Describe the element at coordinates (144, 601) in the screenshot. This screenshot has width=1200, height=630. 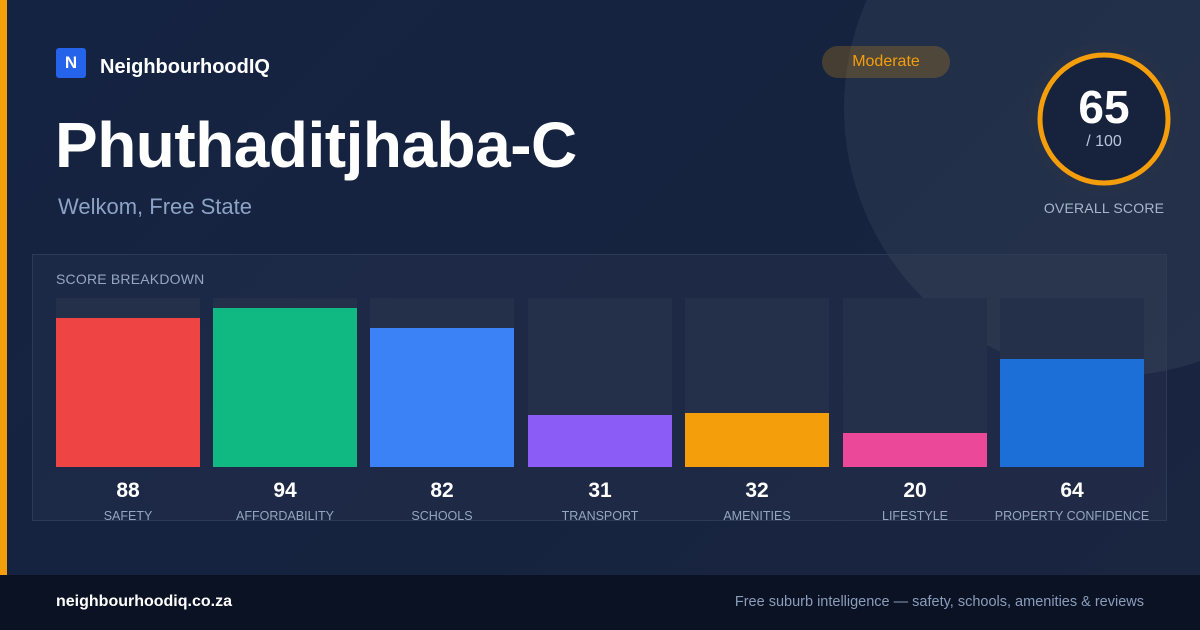
I see `footer-domain-link: neighbourhoodiq.co.za` at that location.